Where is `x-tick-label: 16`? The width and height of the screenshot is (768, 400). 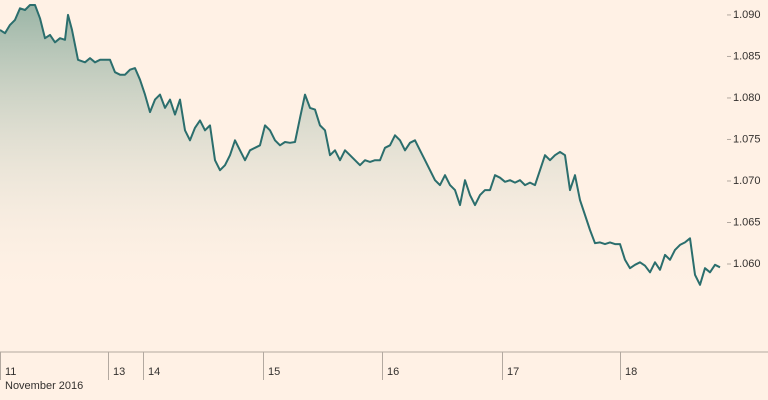
x-tick-label: 16 is located at coordinates (393, 372).